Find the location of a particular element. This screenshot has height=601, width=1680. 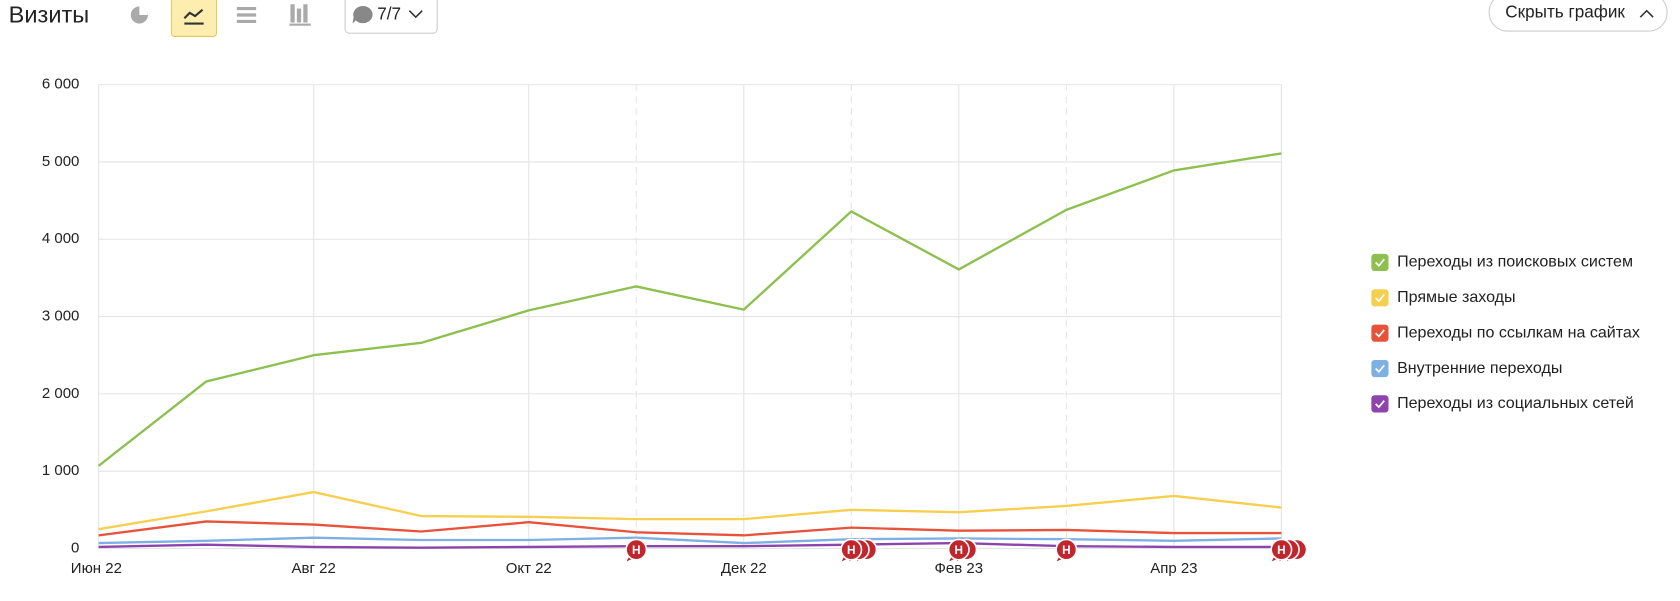

x-tick-label: Авг 22 is located at coordinates (314, 568).